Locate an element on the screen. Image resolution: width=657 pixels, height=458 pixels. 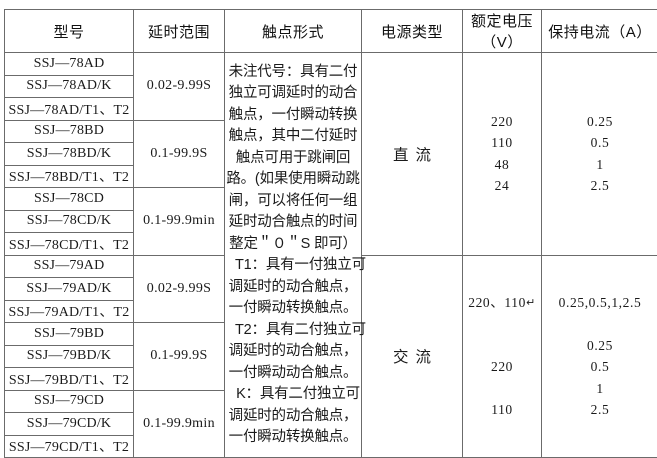
model-cell: SSJ—79BD is located at coordinates (69, 334).